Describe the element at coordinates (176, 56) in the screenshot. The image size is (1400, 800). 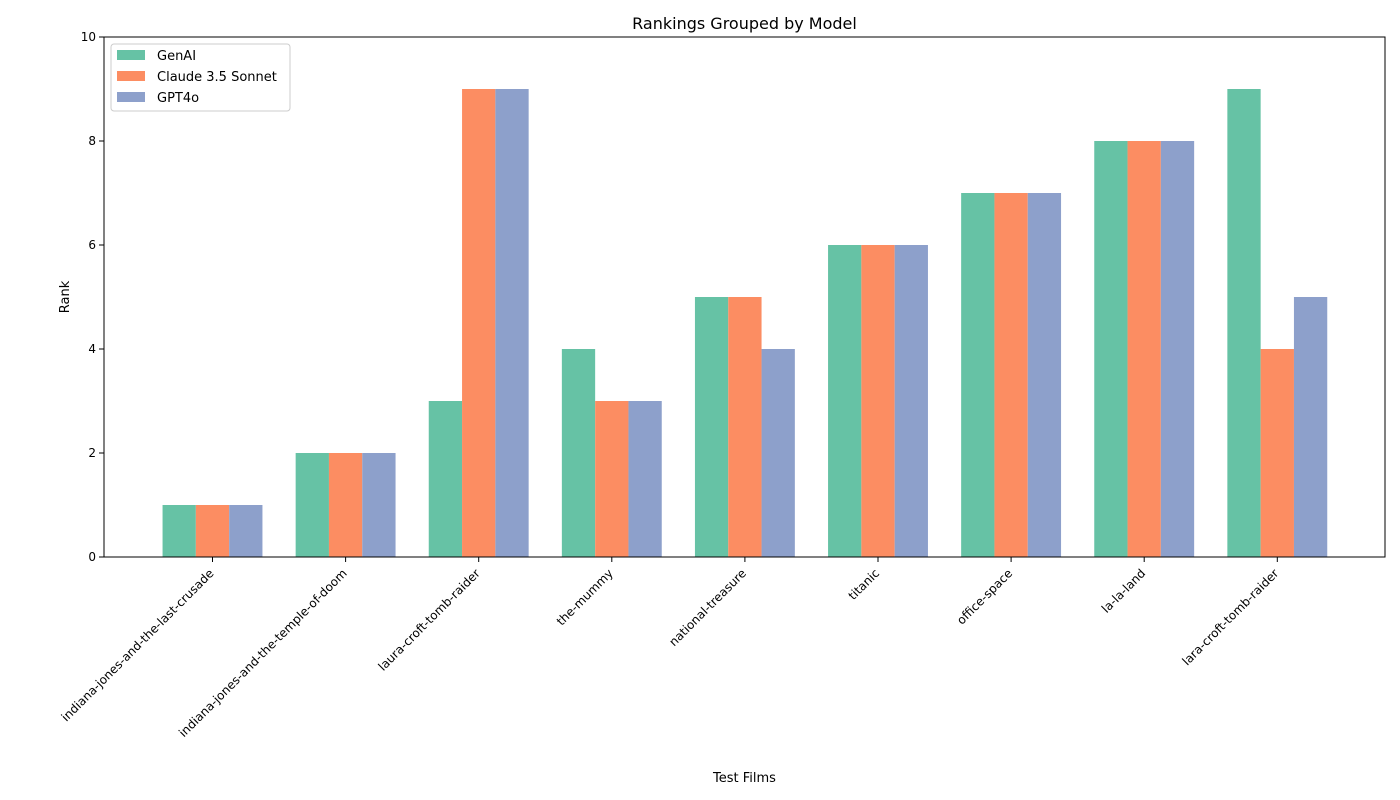
I see `legend-label-1: GenAI` at that location.